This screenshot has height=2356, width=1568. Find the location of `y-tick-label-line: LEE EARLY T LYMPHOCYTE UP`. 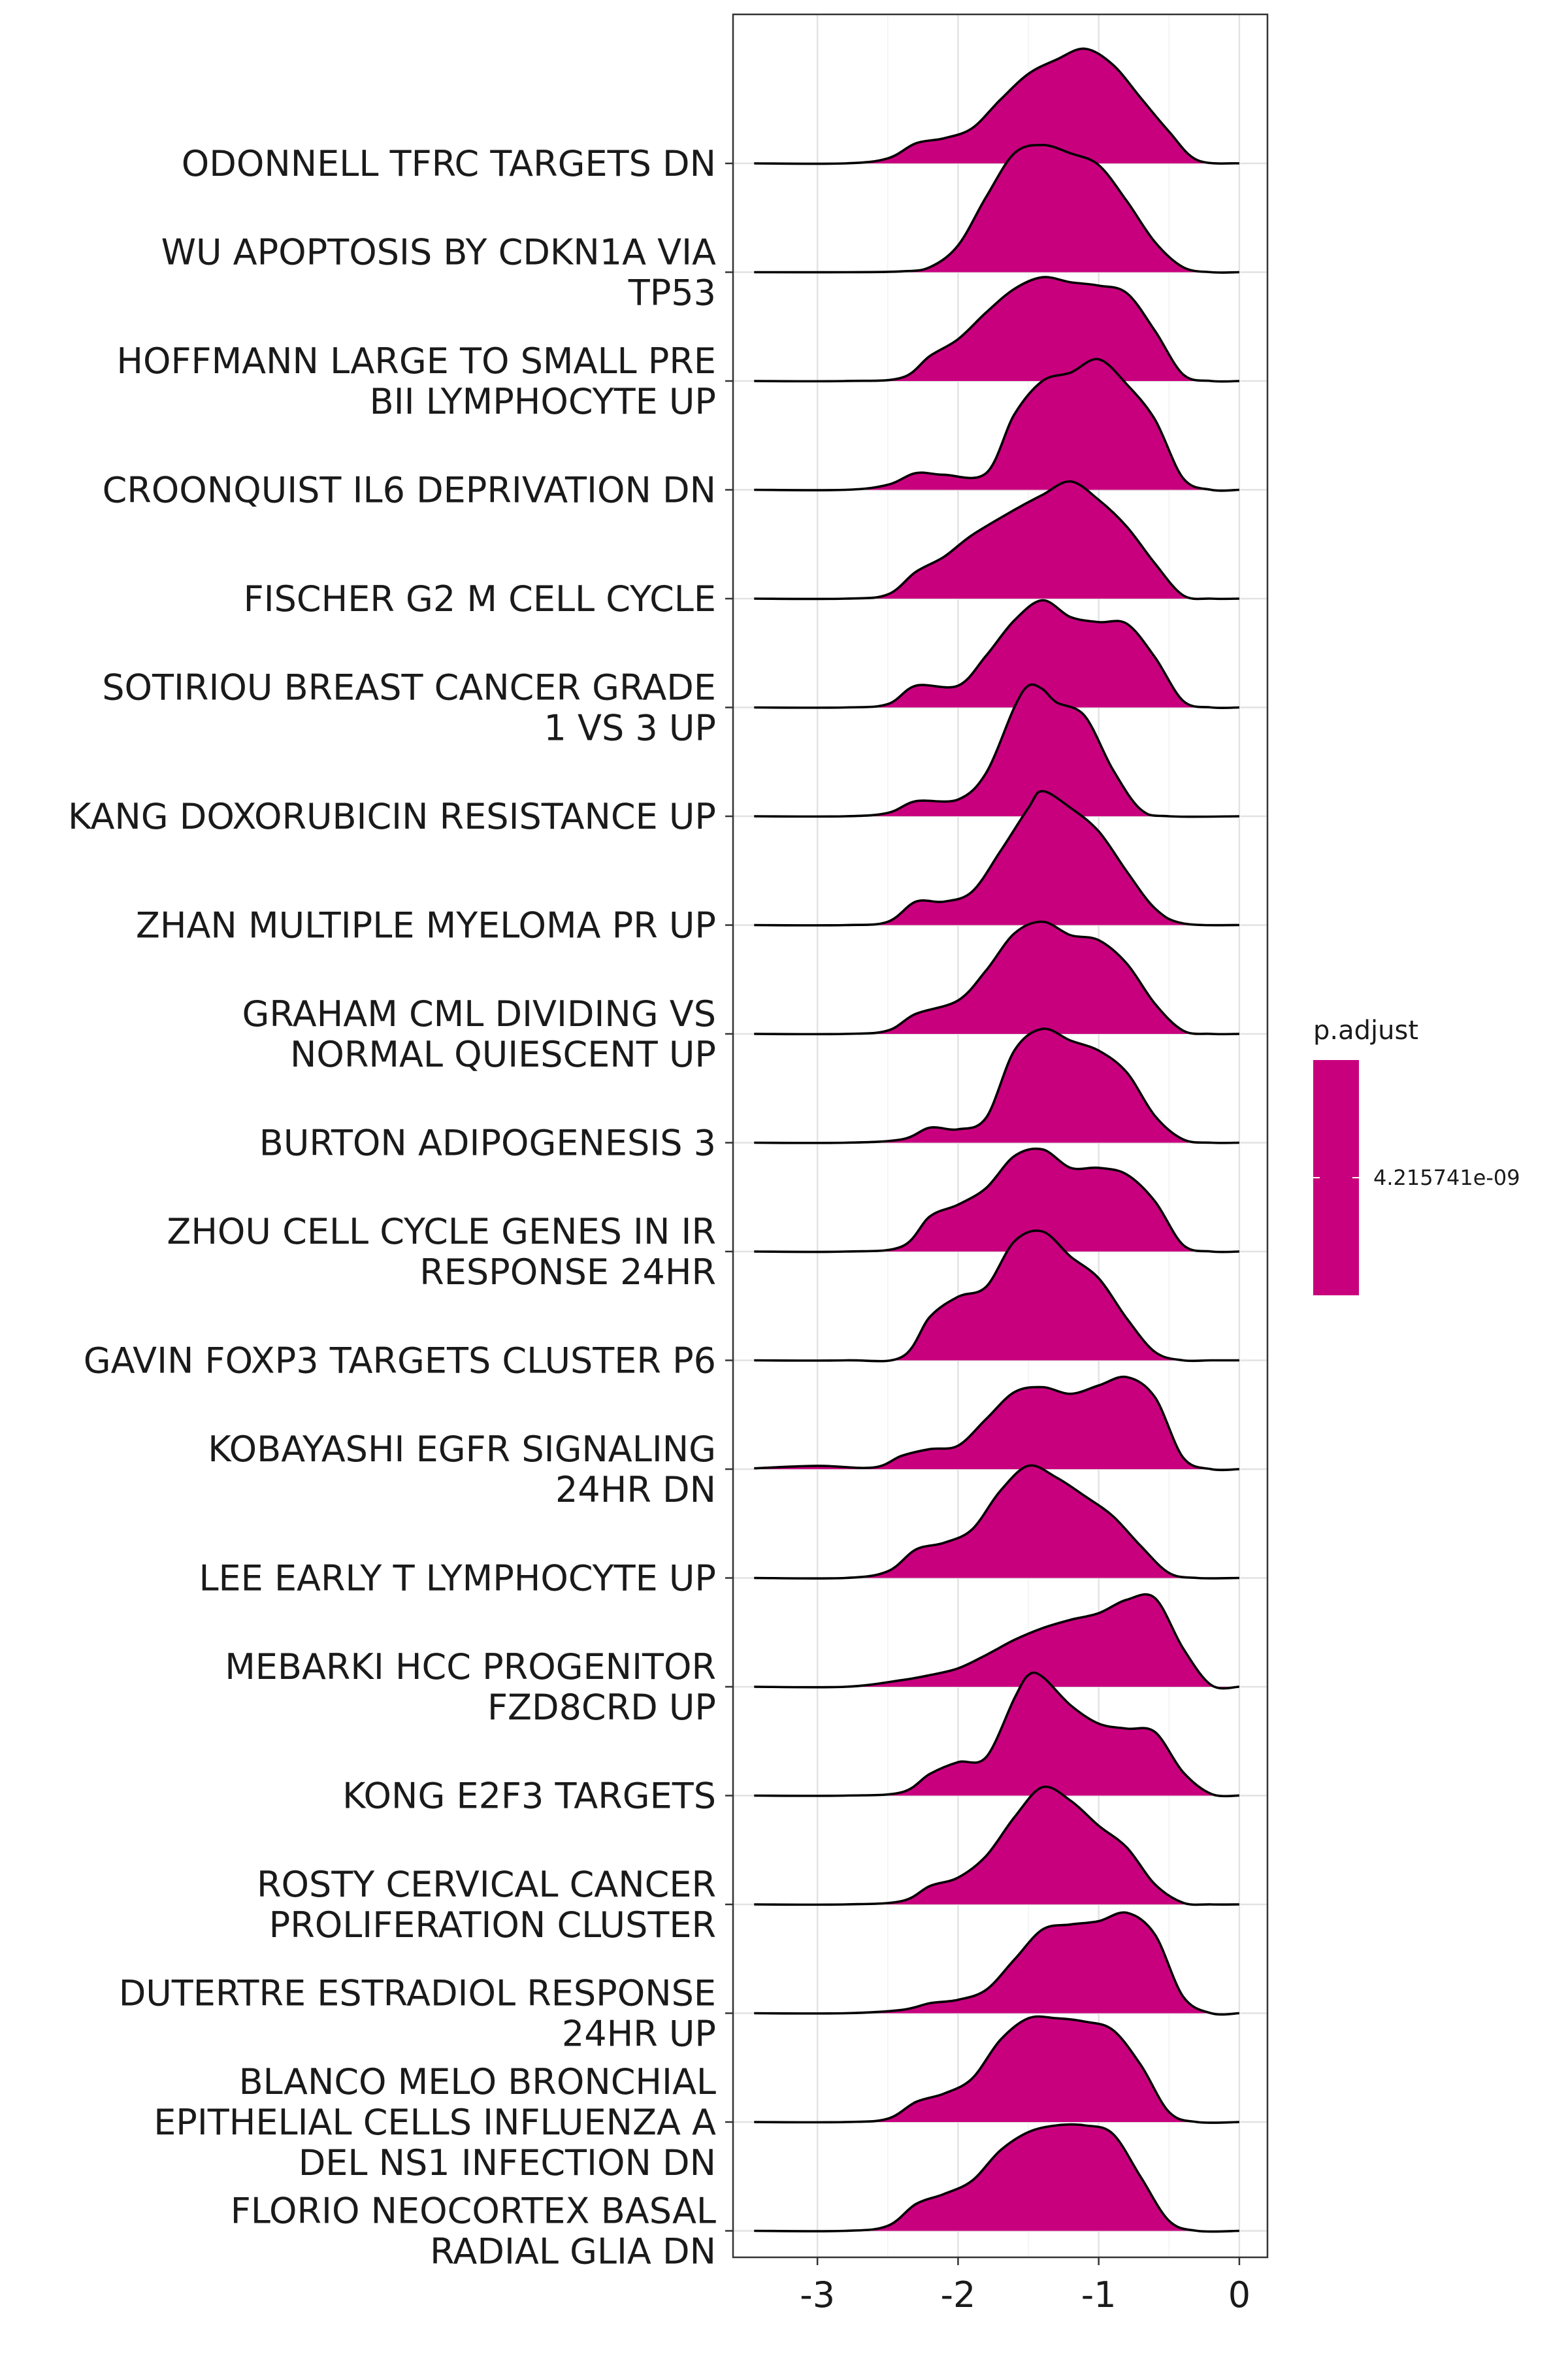

y-tick-label-line: LEE EARLY T LYMPHOCYTE UP is located at coordinates (457, 1578).